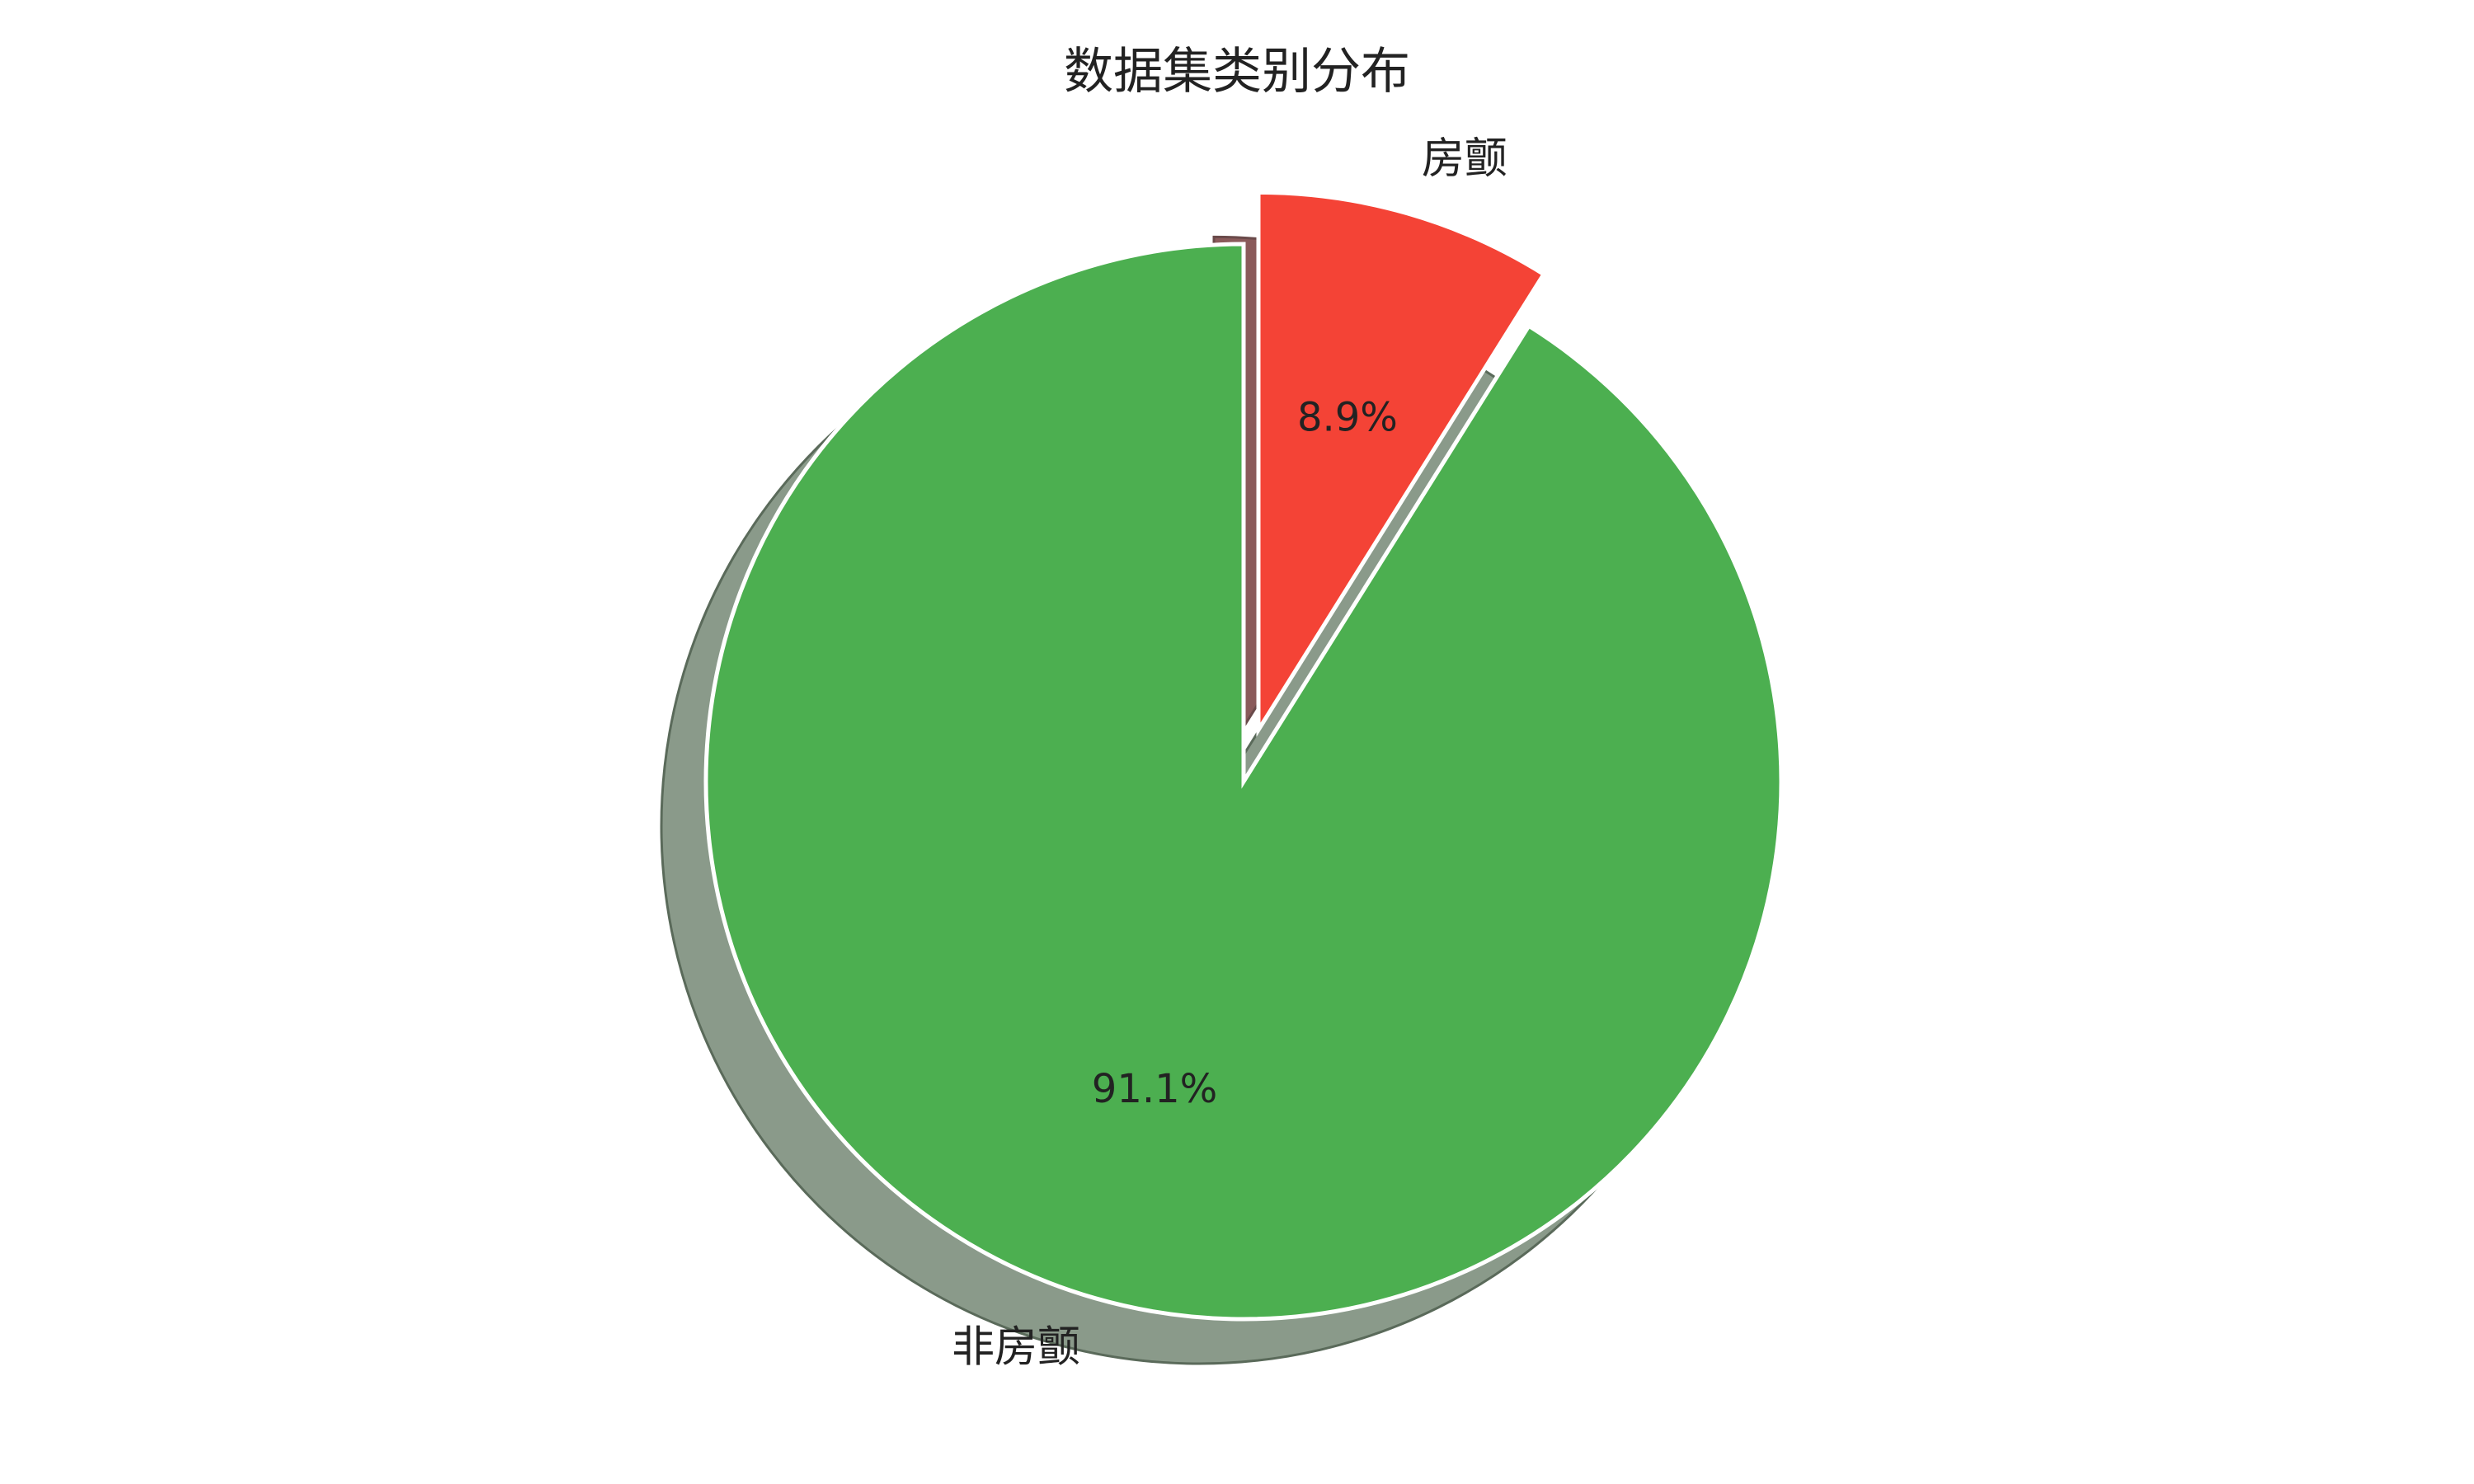  Describe the element at coordinates (1347, 417) in the screenshot. I see `pie-pct-label-0: 8.9%` at that location.